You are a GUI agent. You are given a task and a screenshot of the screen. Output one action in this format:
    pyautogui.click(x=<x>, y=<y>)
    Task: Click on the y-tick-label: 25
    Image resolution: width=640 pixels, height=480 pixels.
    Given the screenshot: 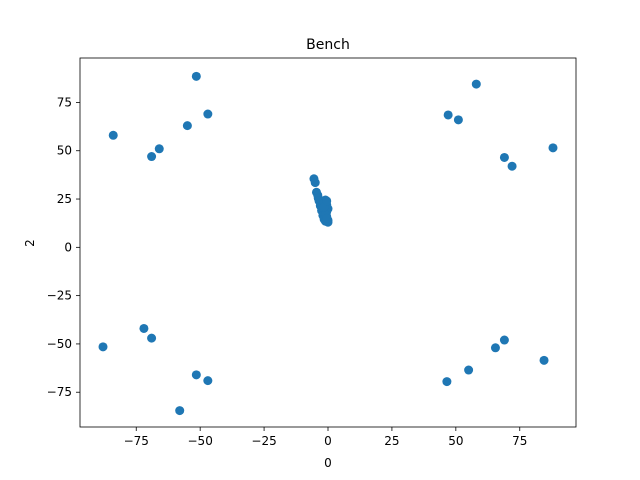 What is the action you would take?
    pyautogui.click(x=64, y=199)
    